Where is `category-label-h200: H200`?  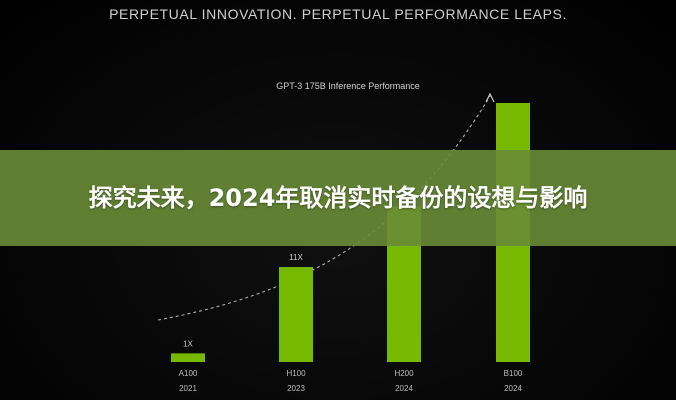 category-label-h200: H200 is located at coordinates (404, 373).